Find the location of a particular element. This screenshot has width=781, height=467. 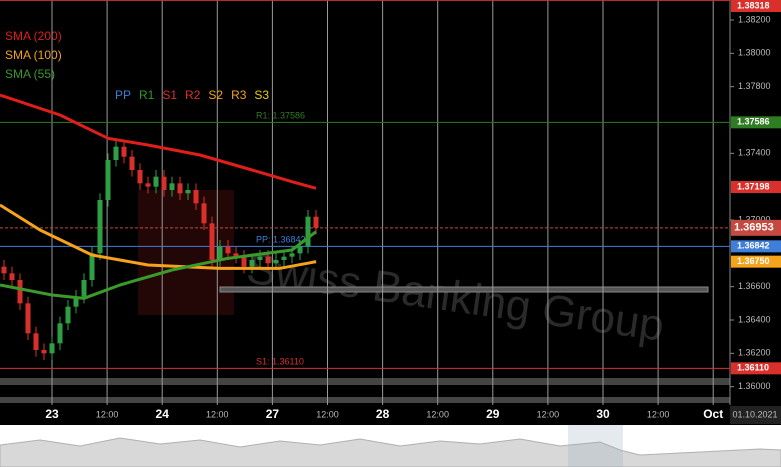

y-tick-label: 1.37000 is located at coordinates (754, 219).